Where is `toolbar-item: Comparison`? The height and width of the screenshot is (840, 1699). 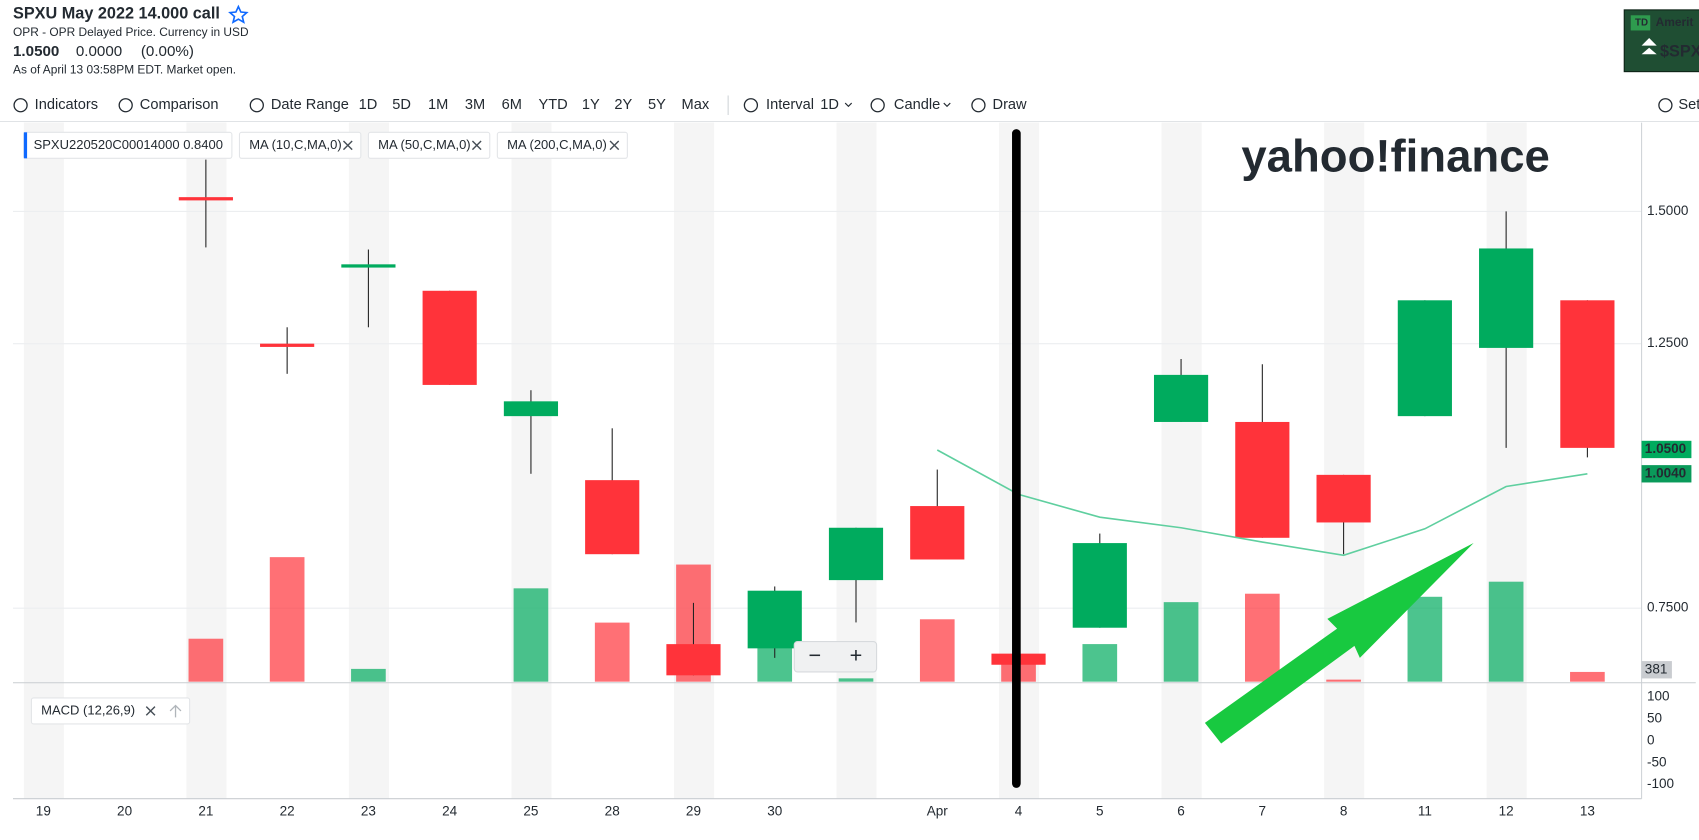
toolbar-item: Comparison is located at coordinates (179, 105).